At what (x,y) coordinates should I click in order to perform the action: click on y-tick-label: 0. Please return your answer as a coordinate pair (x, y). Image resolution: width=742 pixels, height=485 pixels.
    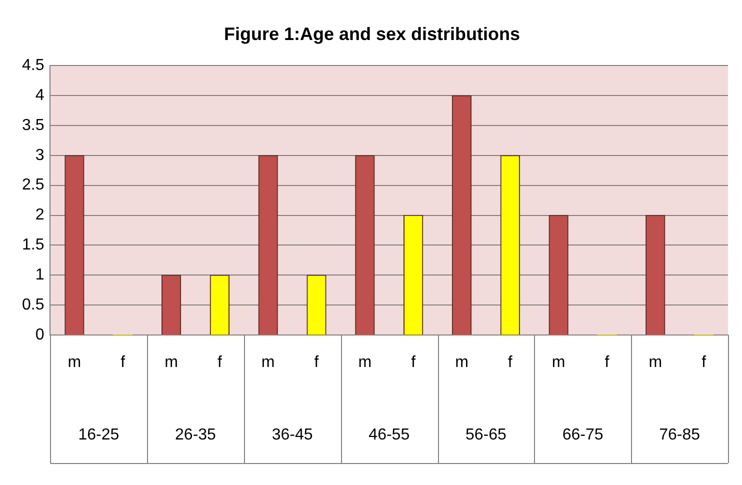
    Looking at the image, I should click on (39, 335).